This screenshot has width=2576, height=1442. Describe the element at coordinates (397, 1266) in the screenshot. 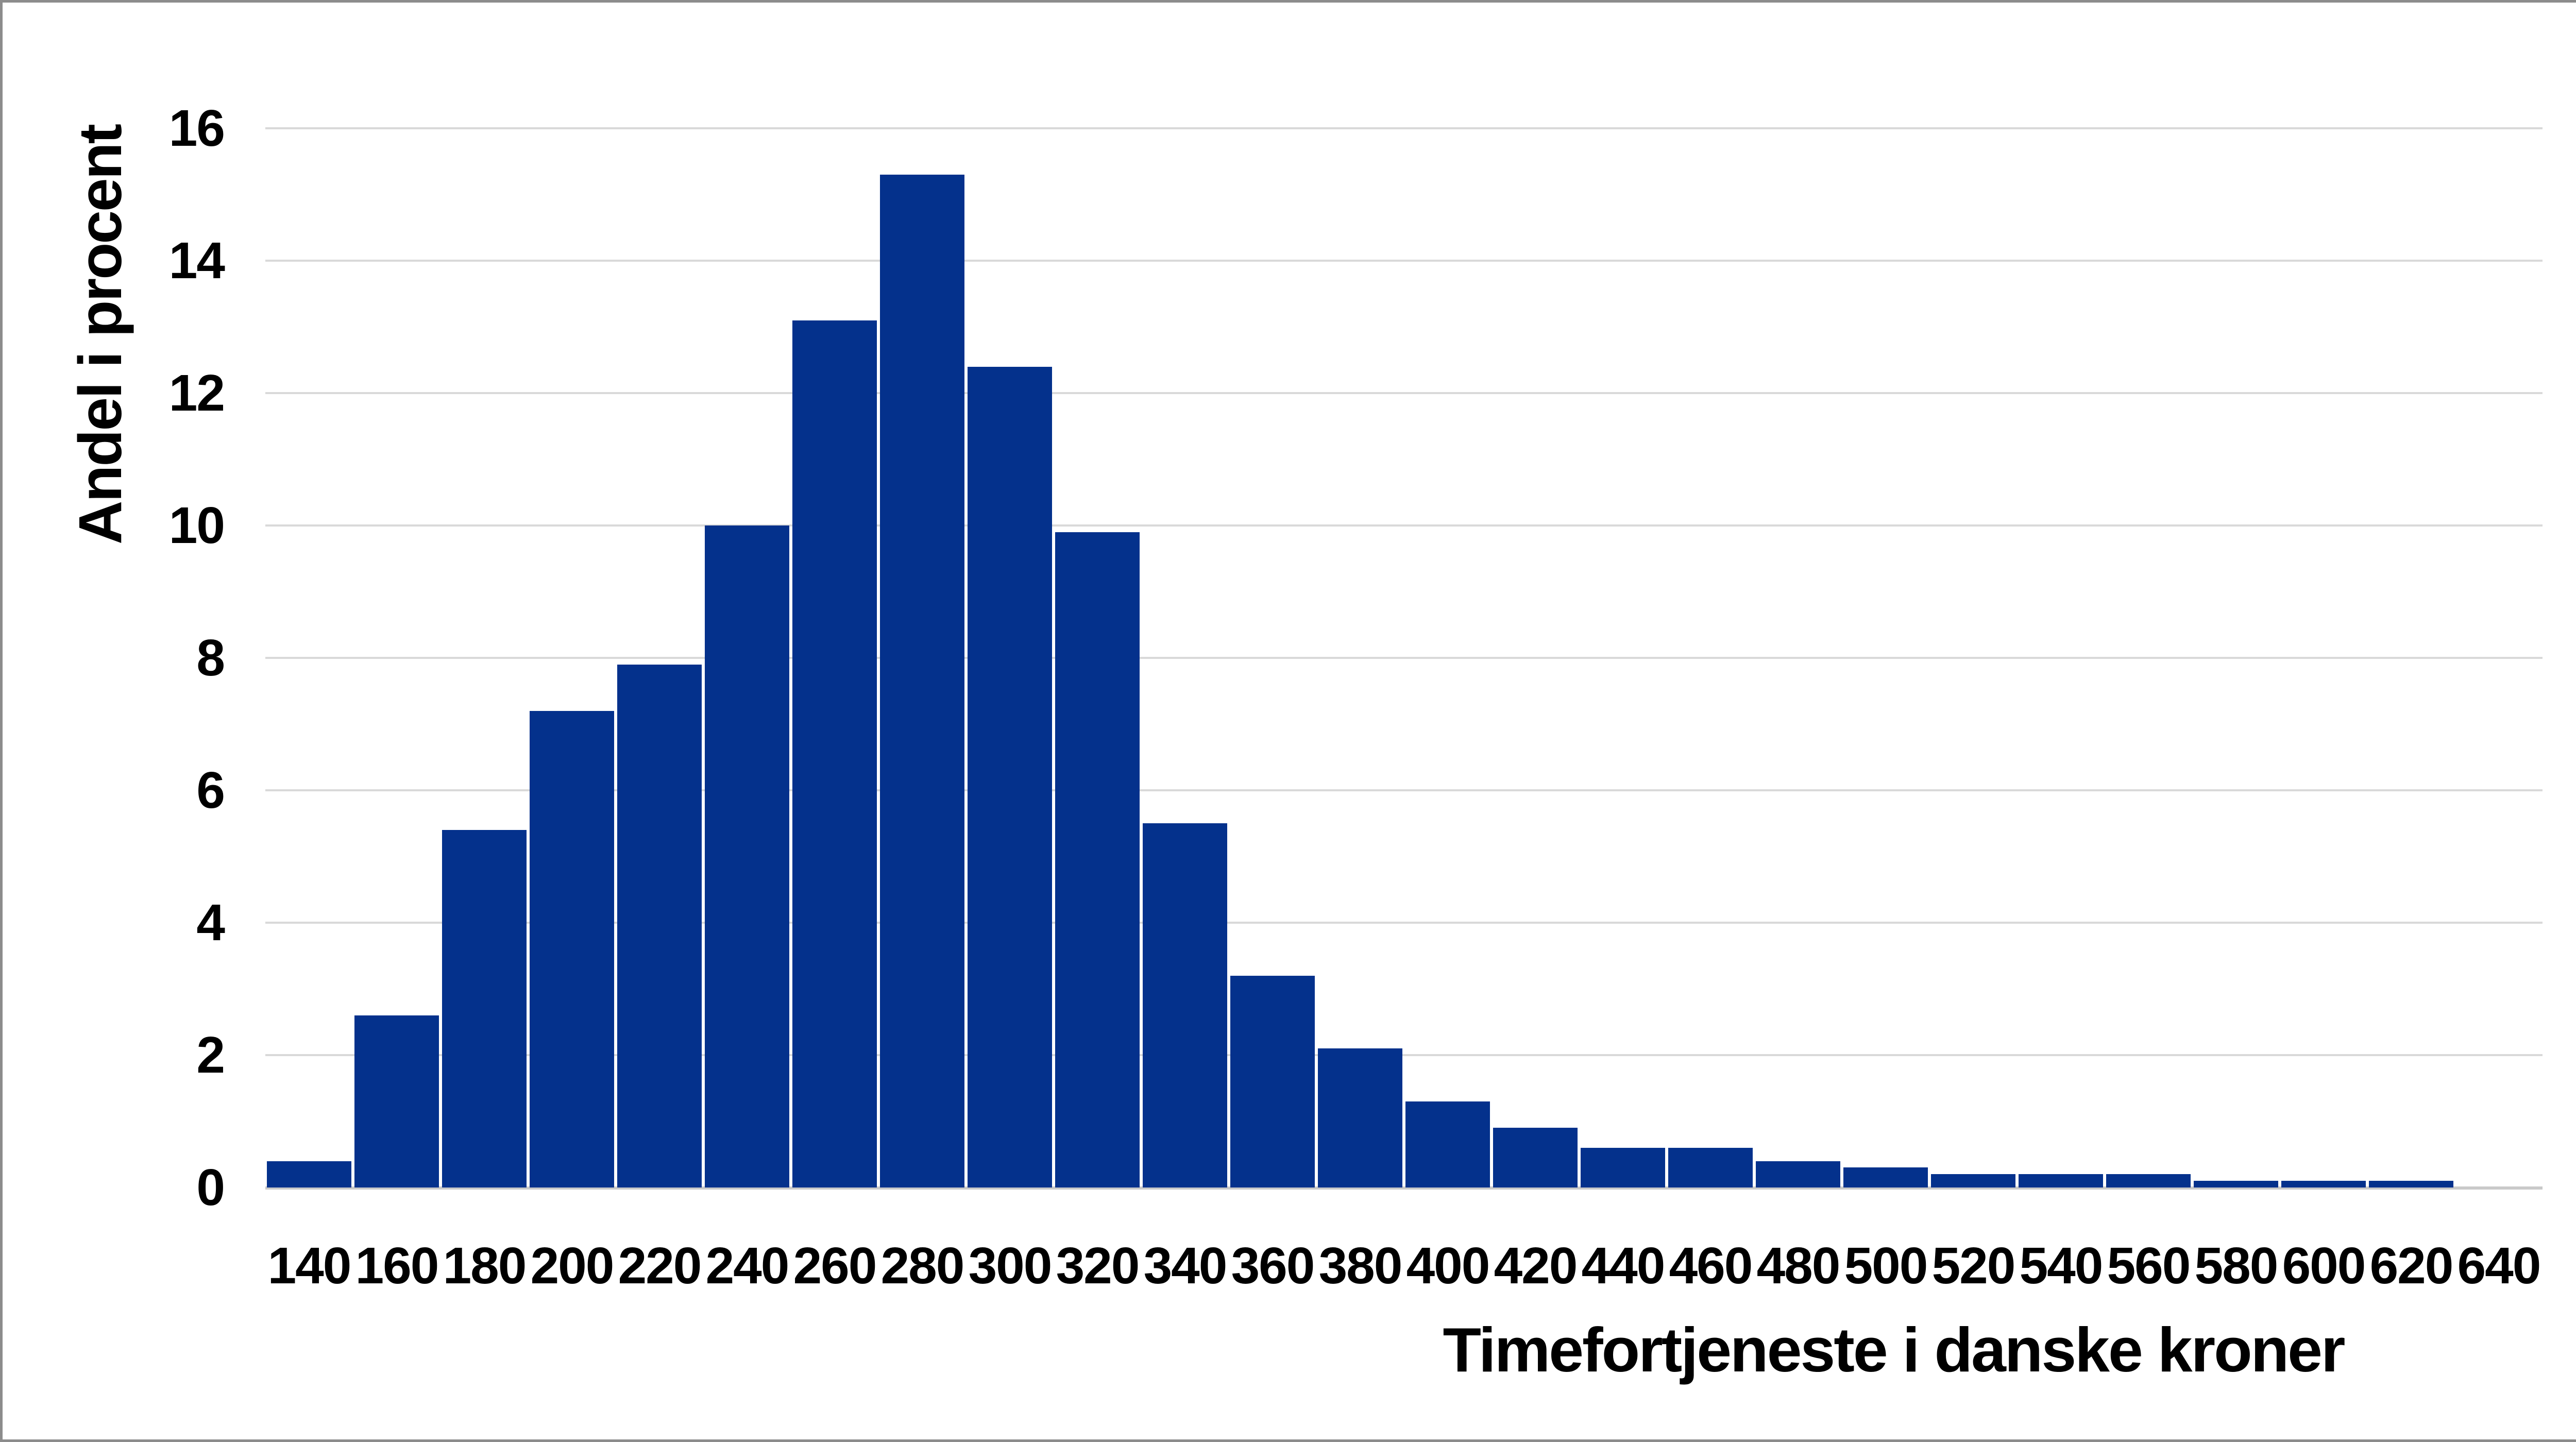

I see `x-tick-label-160: 160` at that location.